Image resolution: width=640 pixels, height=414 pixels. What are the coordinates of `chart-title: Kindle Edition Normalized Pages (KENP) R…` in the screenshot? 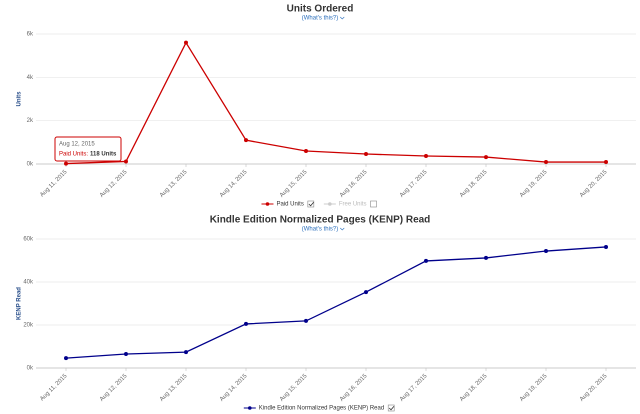 It's located at (320, 220).